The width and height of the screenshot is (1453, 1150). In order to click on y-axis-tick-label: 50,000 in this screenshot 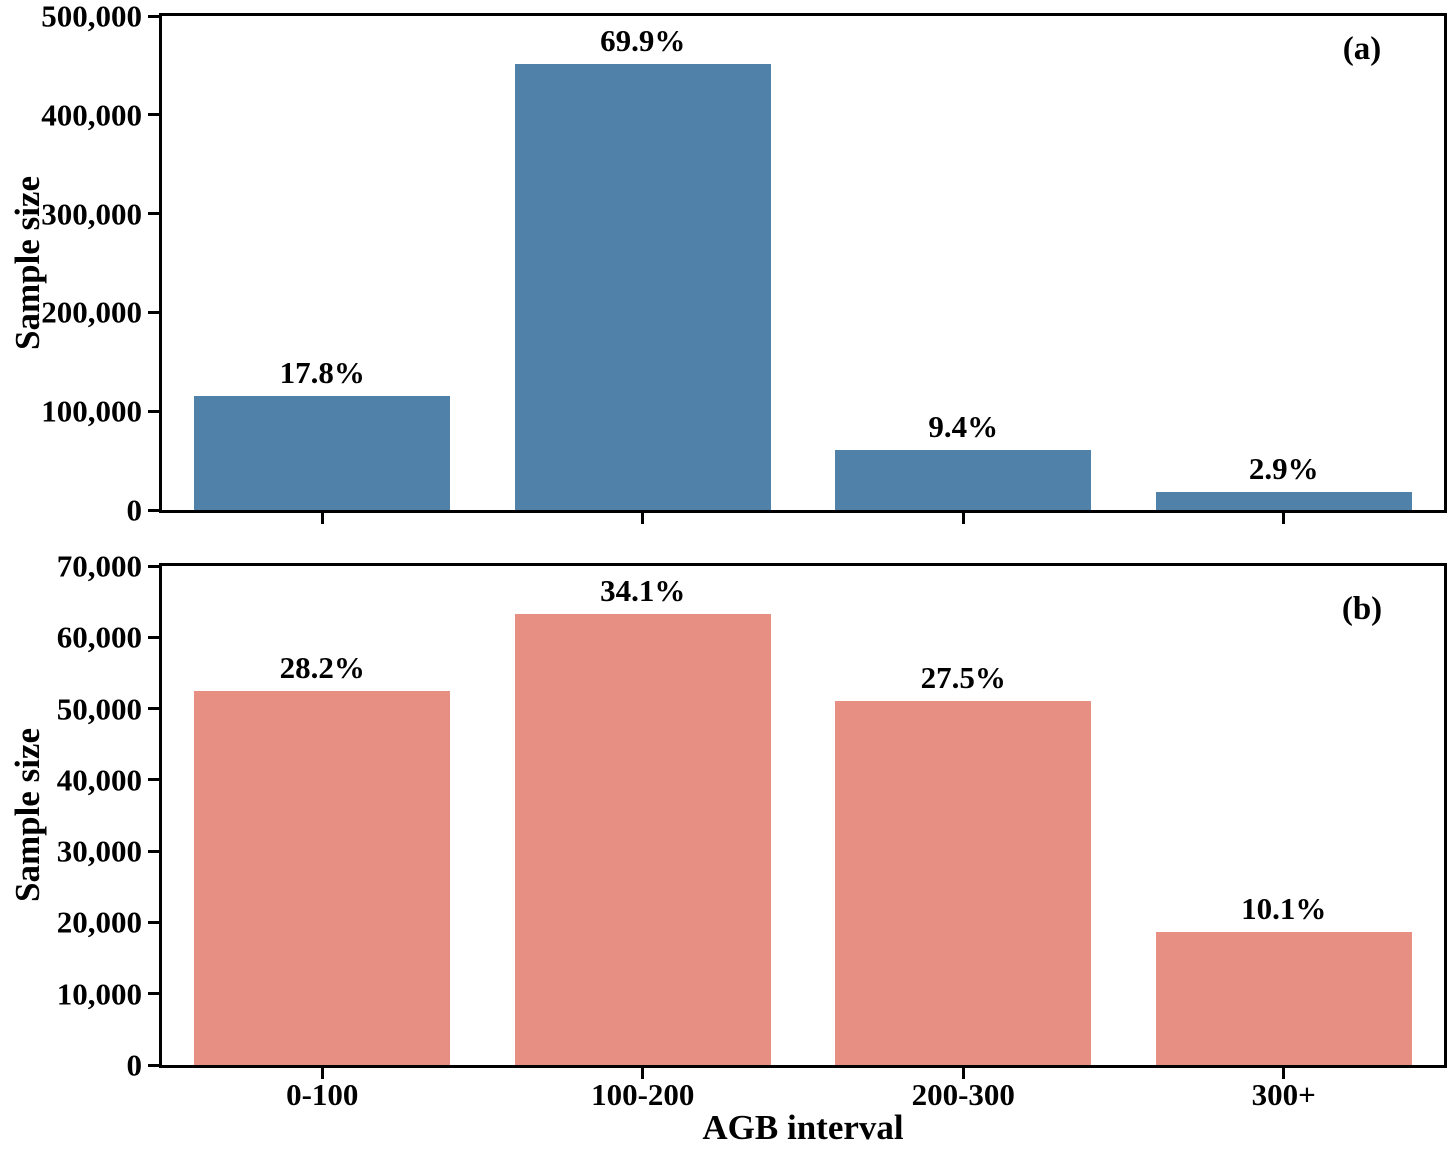, I will do `click(99, 709)`.